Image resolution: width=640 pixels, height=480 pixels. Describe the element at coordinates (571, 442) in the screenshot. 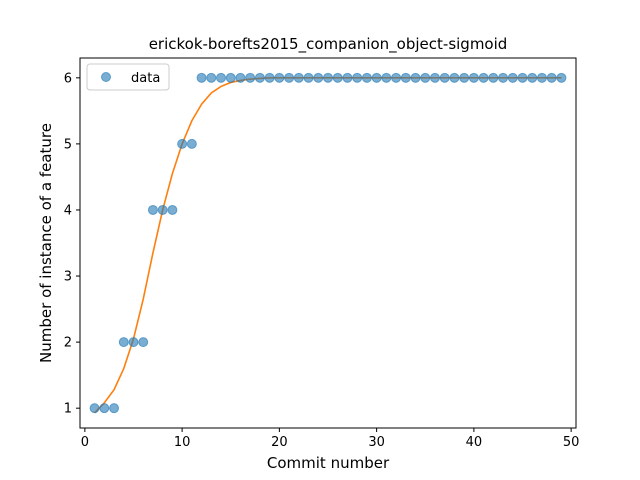

I see `x-tick-label: 50` at that location.